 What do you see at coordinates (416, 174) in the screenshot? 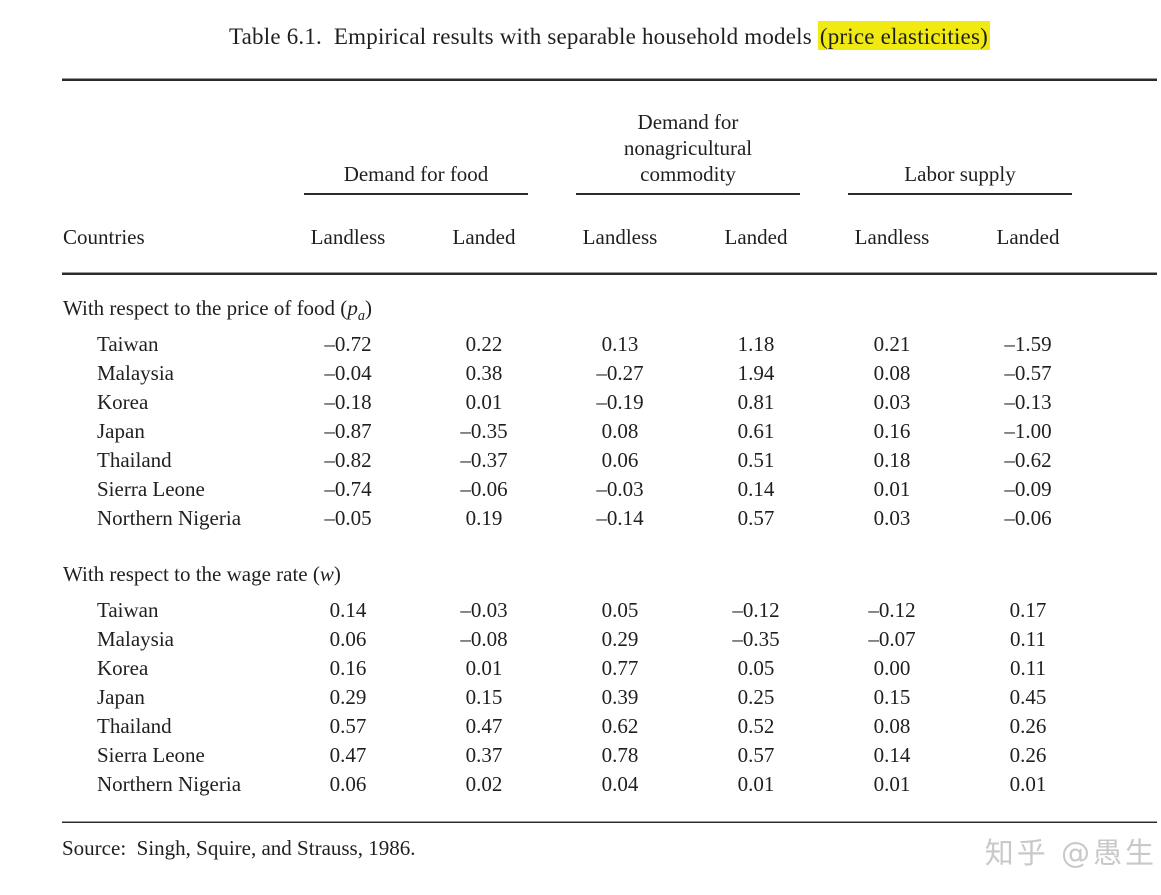
I see `group-header-label: Demand for food` at bounding box center [416, 174].